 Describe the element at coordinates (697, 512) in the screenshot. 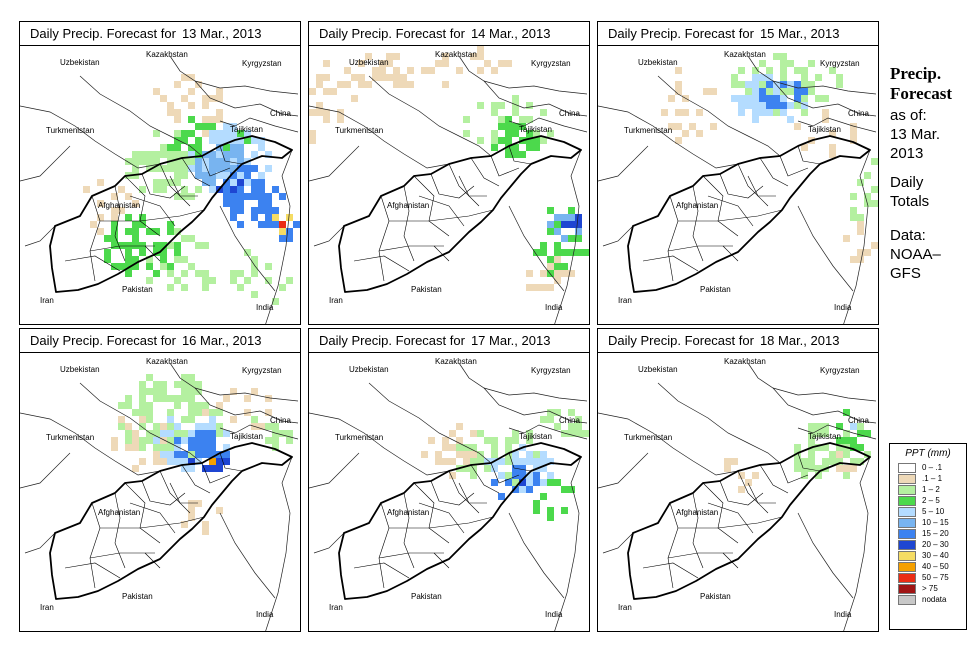

I see `map-label-afghanistan: Afghanistan` at that location.